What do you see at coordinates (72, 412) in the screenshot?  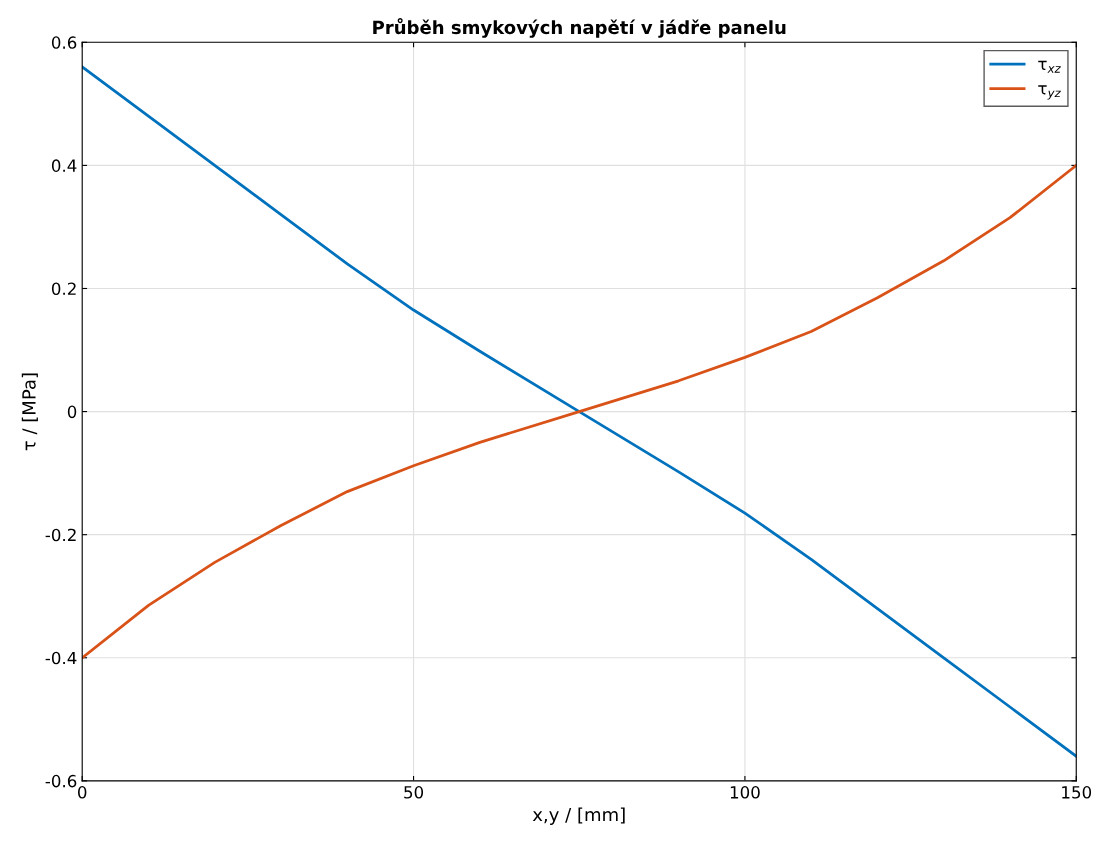 I see `y-tick-label: 0` at bounding box center [72, 412].